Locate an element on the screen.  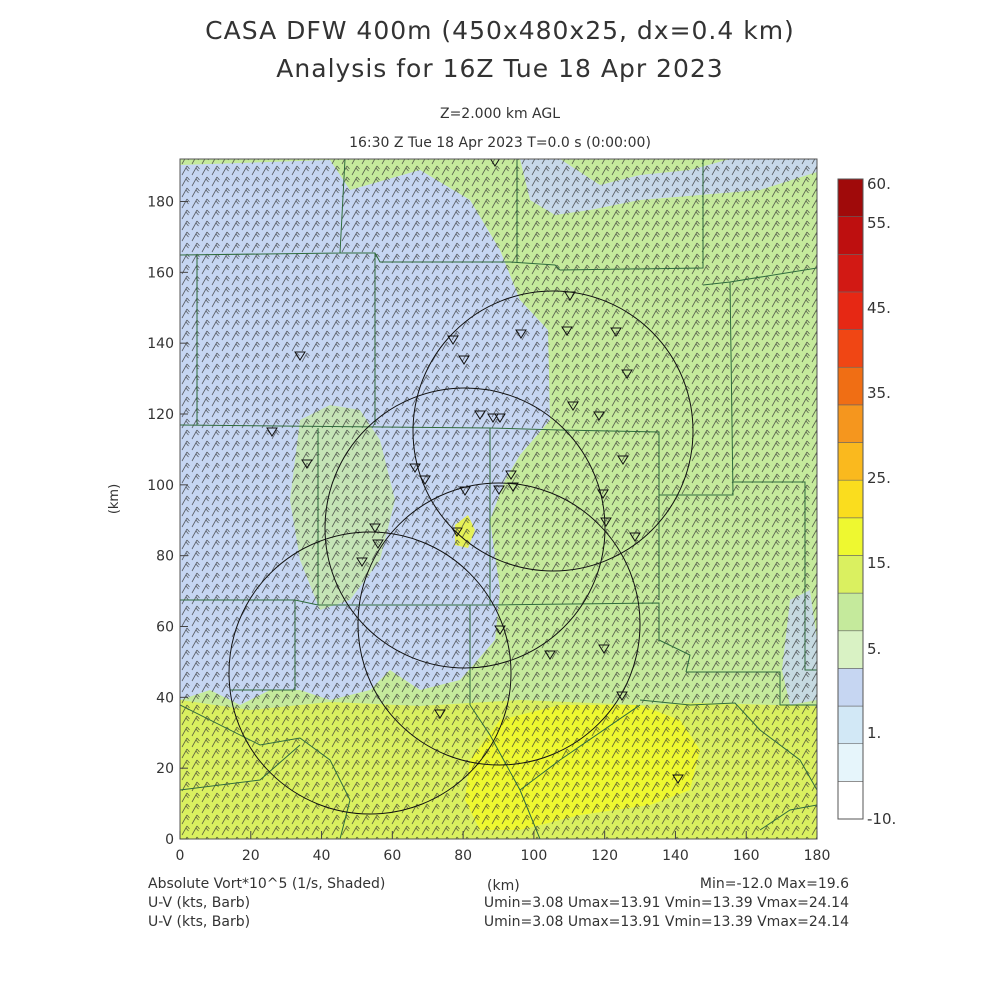
barb-label-2: U-V (kts, Barb) is located at coordinates (199, 922).